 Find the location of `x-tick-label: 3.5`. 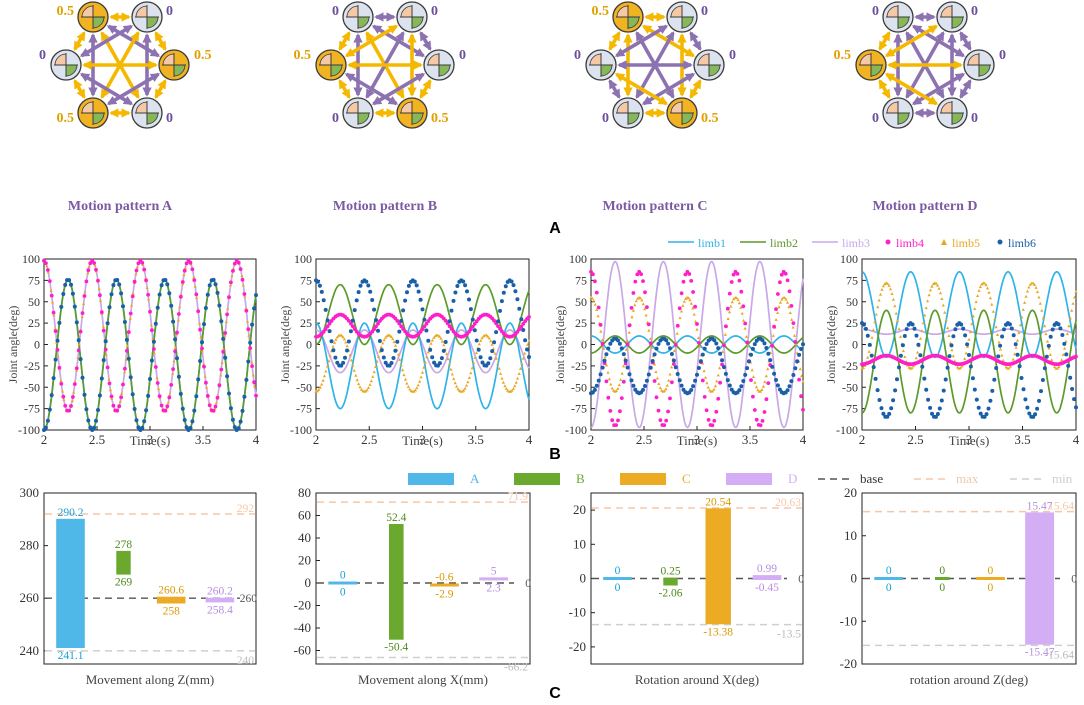

x-tick-label: 3.5 is located at coordinates (1022, 439).